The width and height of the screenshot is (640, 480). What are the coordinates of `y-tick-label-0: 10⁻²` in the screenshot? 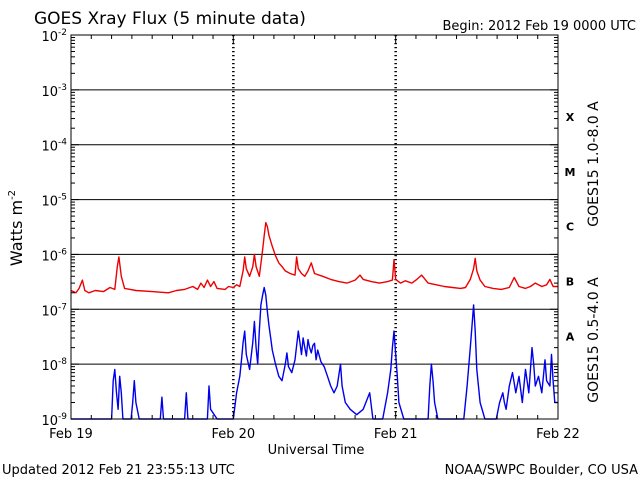 It's located at (54, 36).